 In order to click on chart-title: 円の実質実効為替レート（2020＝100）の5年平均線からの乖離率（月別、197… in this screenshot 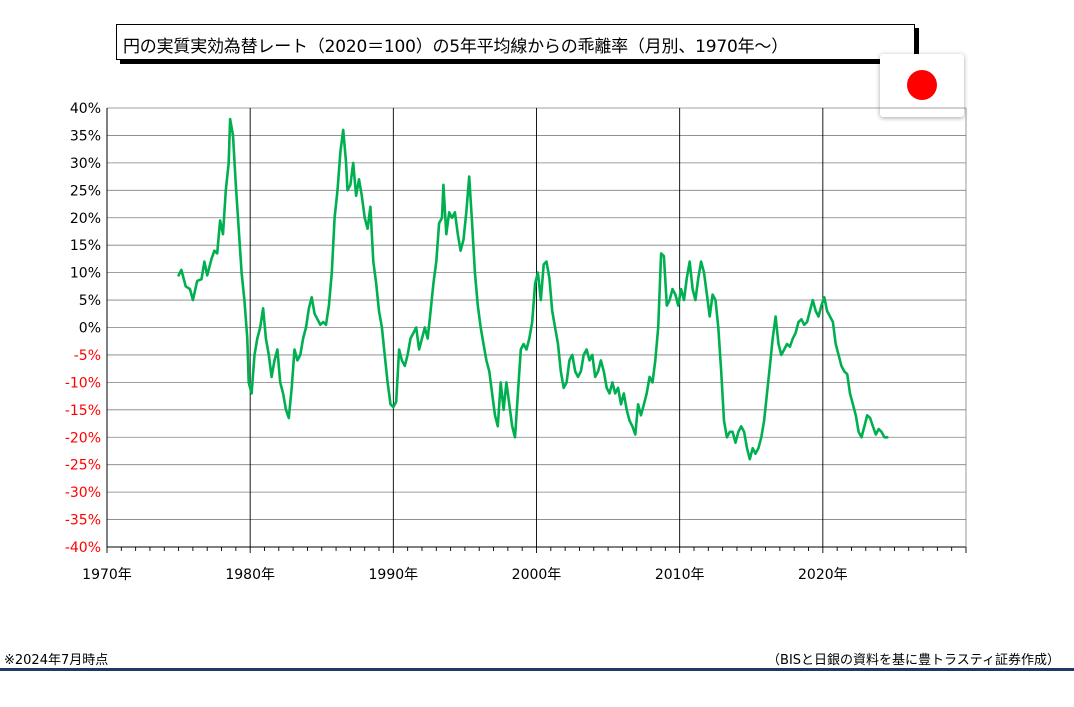, I will do `click(455, 47)`.